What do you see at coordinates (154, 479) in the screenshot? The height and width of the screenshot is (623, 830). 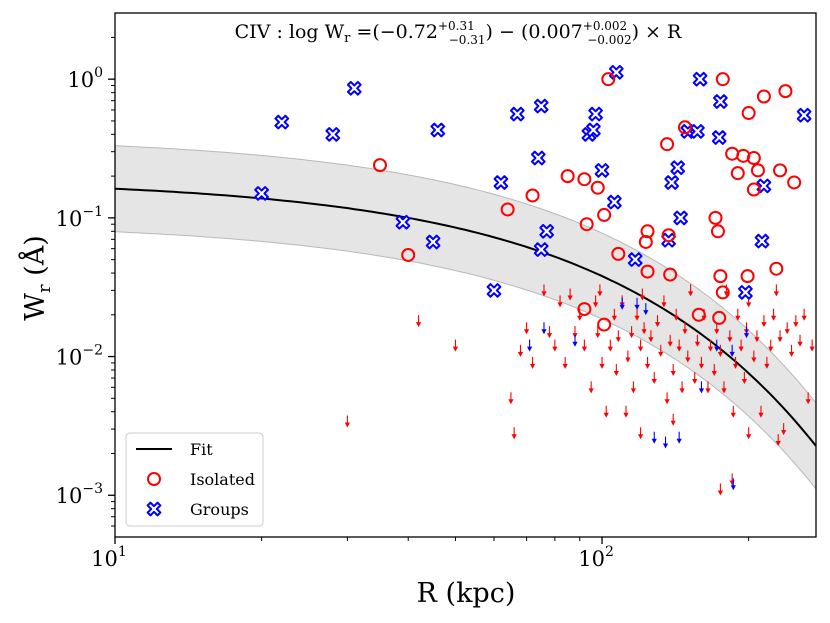 I see `legend-isolated-circle-icon` at bounding box center [154, 479].